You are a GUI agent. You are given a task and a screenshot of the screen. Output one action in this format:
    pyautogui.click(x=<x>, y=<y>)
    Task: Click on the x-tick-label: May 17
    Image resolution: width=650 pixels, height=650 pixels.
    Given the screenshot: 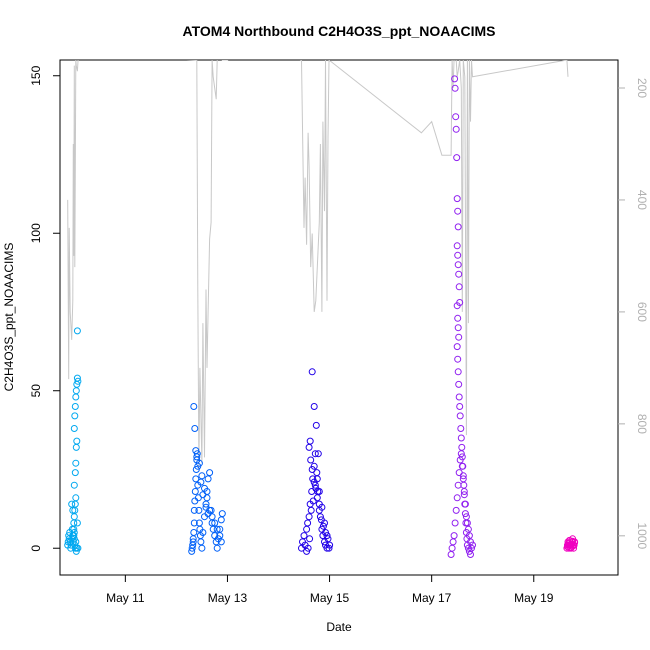 What is the action you would take?
    pyautogui.click(x=432, y=598)
    